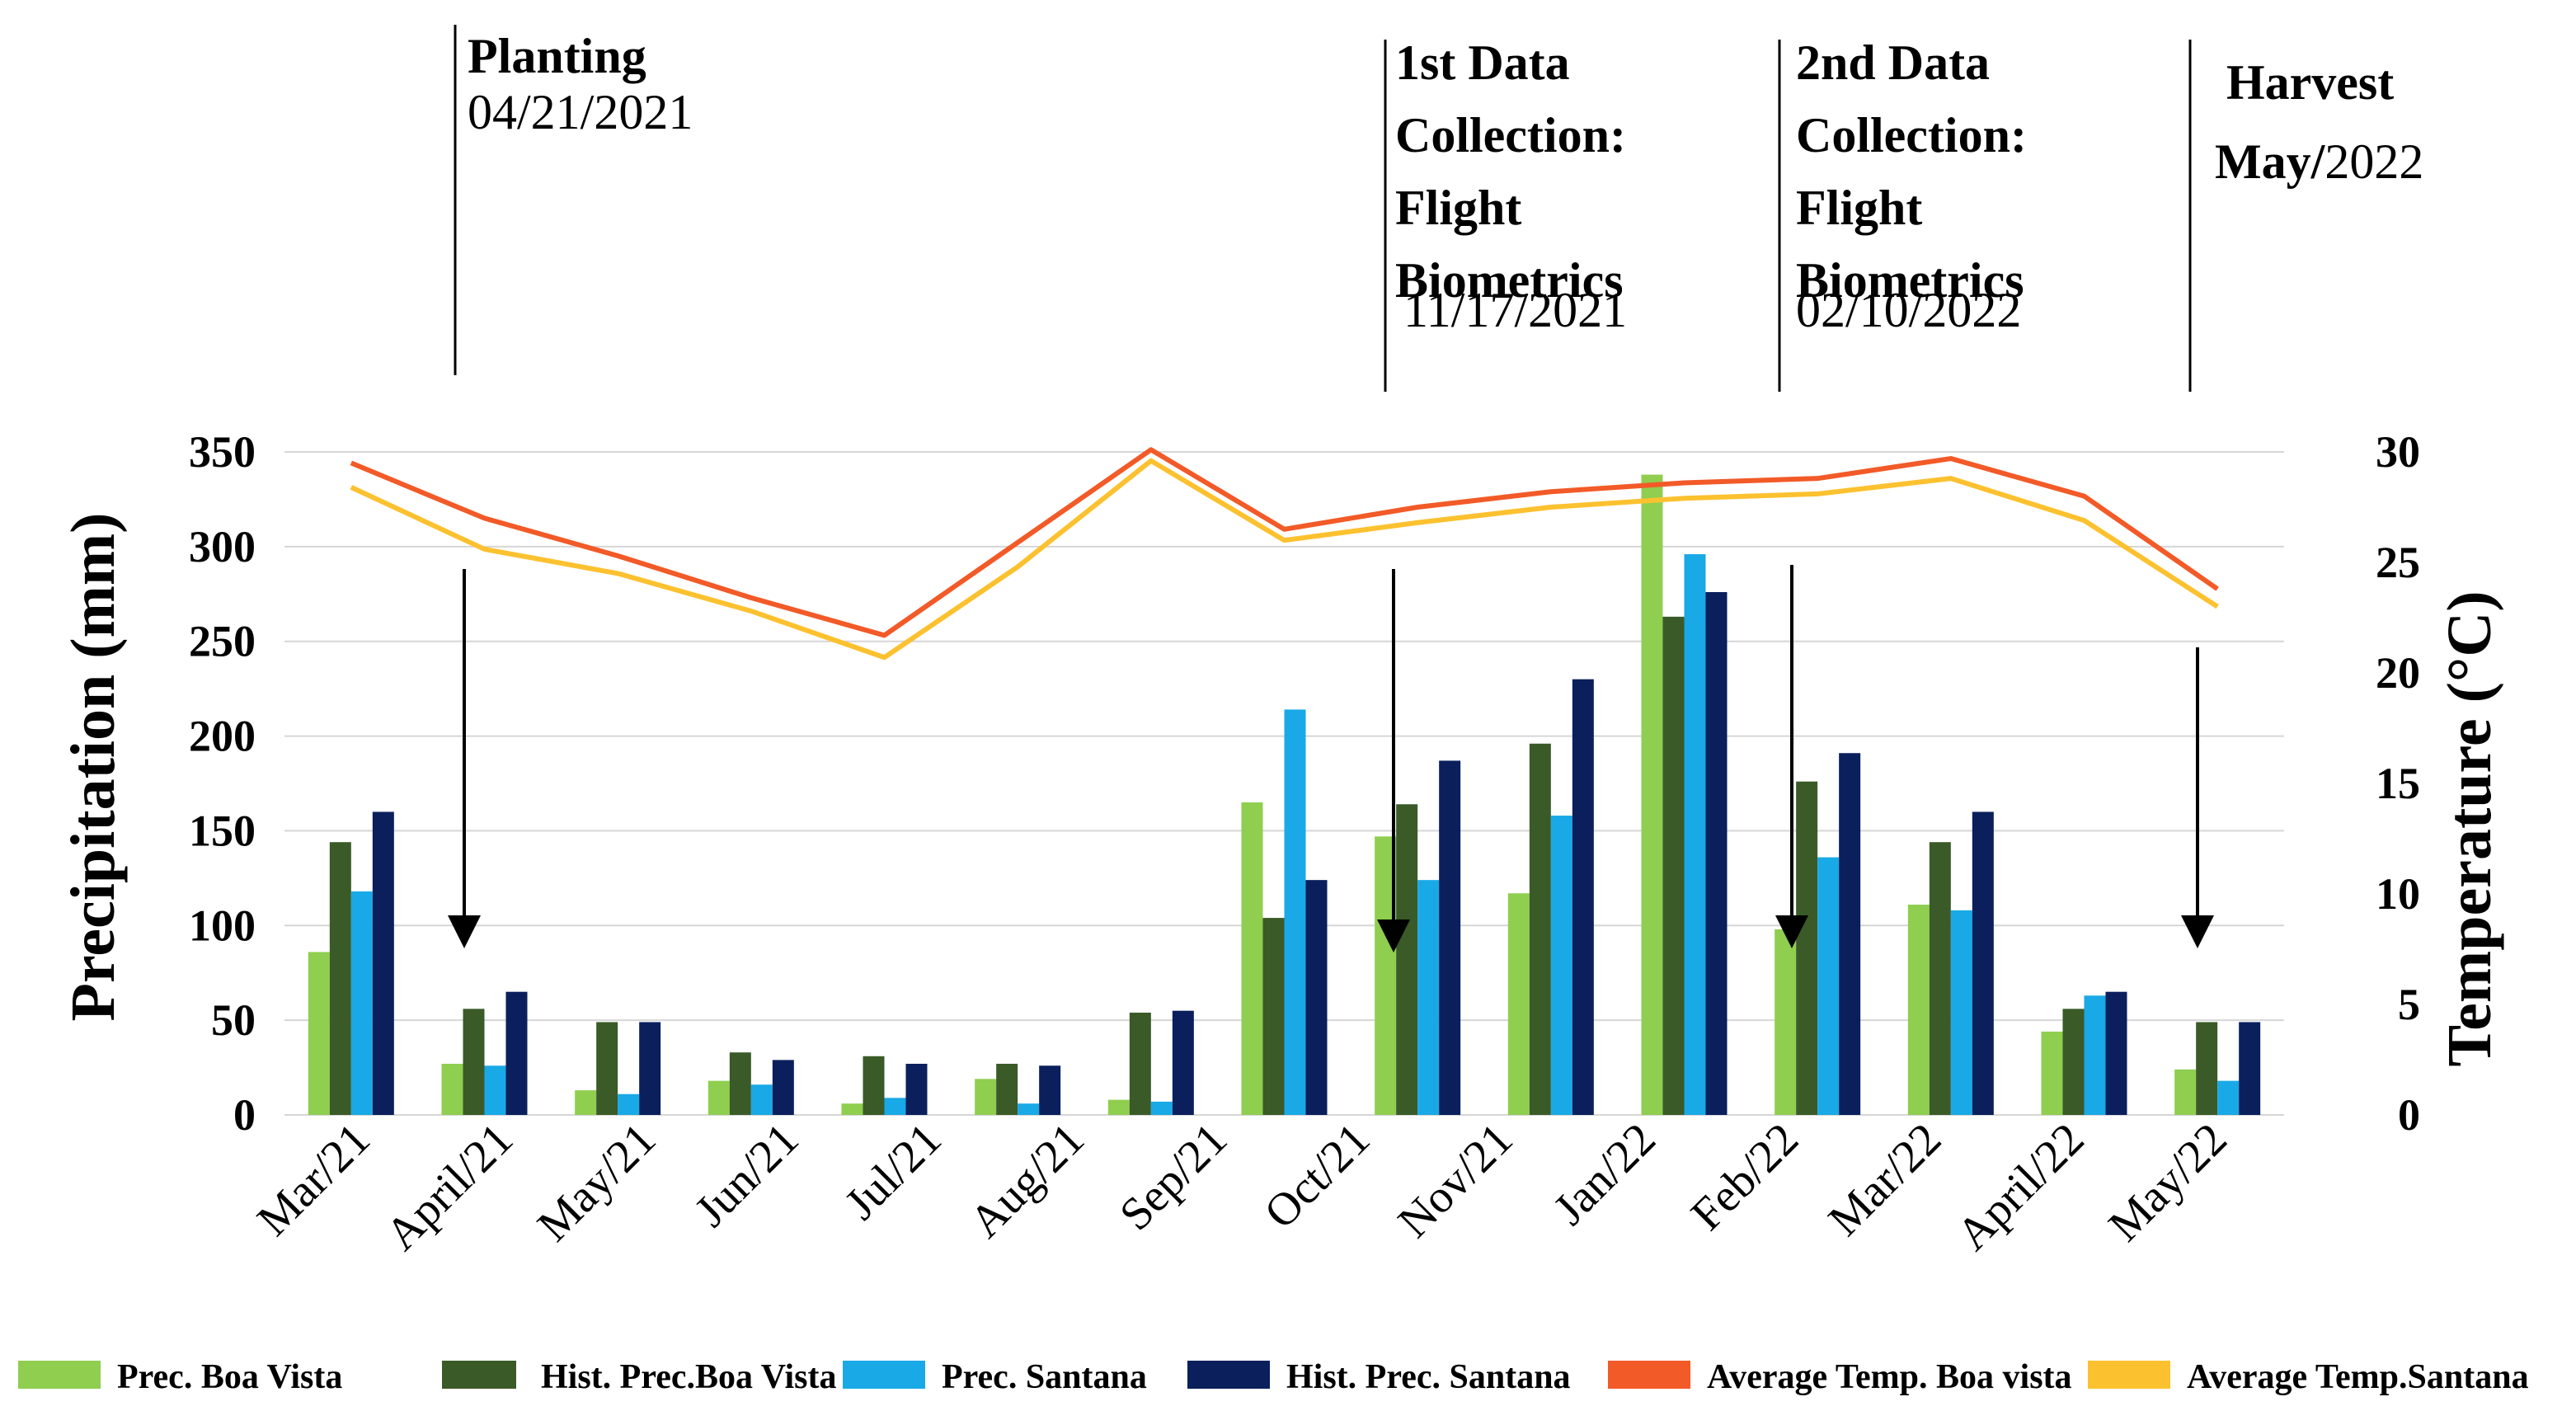 The width and height of the screenshot is (2576, 1425). I want to click on y-tick-label: 100, so click(222, 925).